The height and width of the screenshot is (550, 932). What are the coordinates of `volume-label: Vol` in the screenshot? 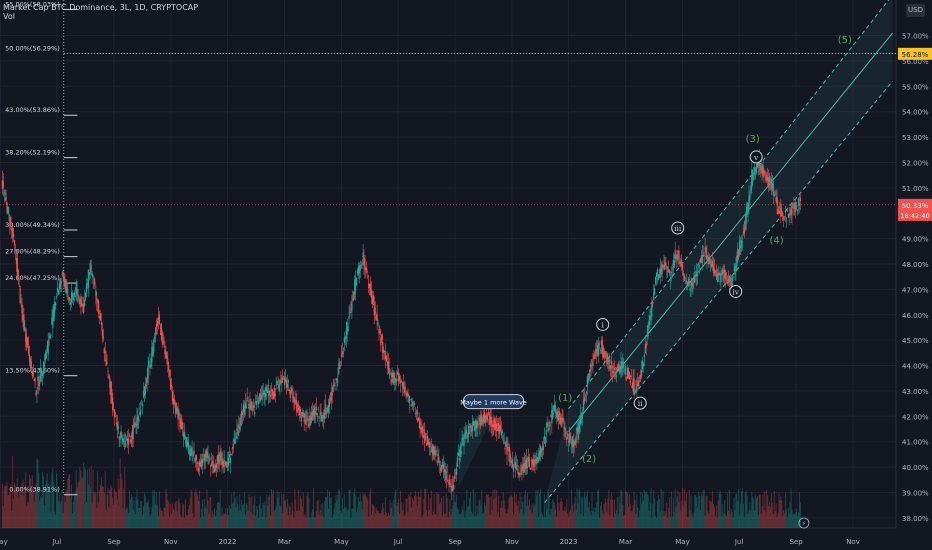 It's located at (9, 16).